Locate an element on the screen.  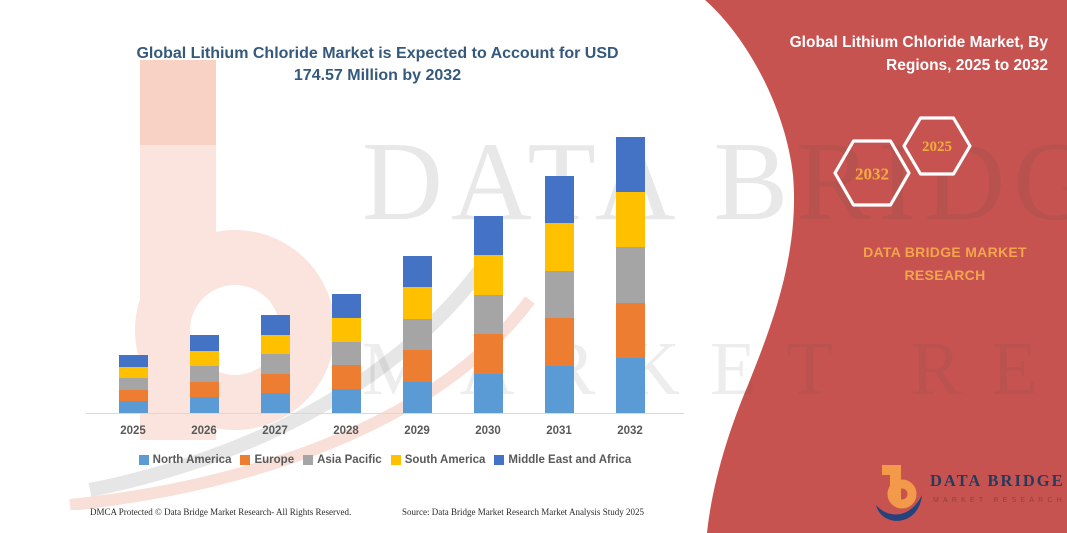
logo-tagline-text: MARKET RESEARCH is located at coordinates (999, 500).